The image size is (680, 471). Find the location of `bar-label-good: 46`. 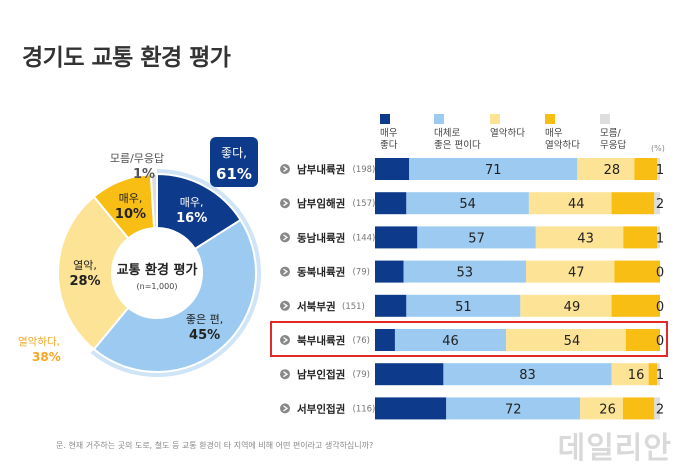

bar-label-good: 46 is located at coordinates (450, 341).